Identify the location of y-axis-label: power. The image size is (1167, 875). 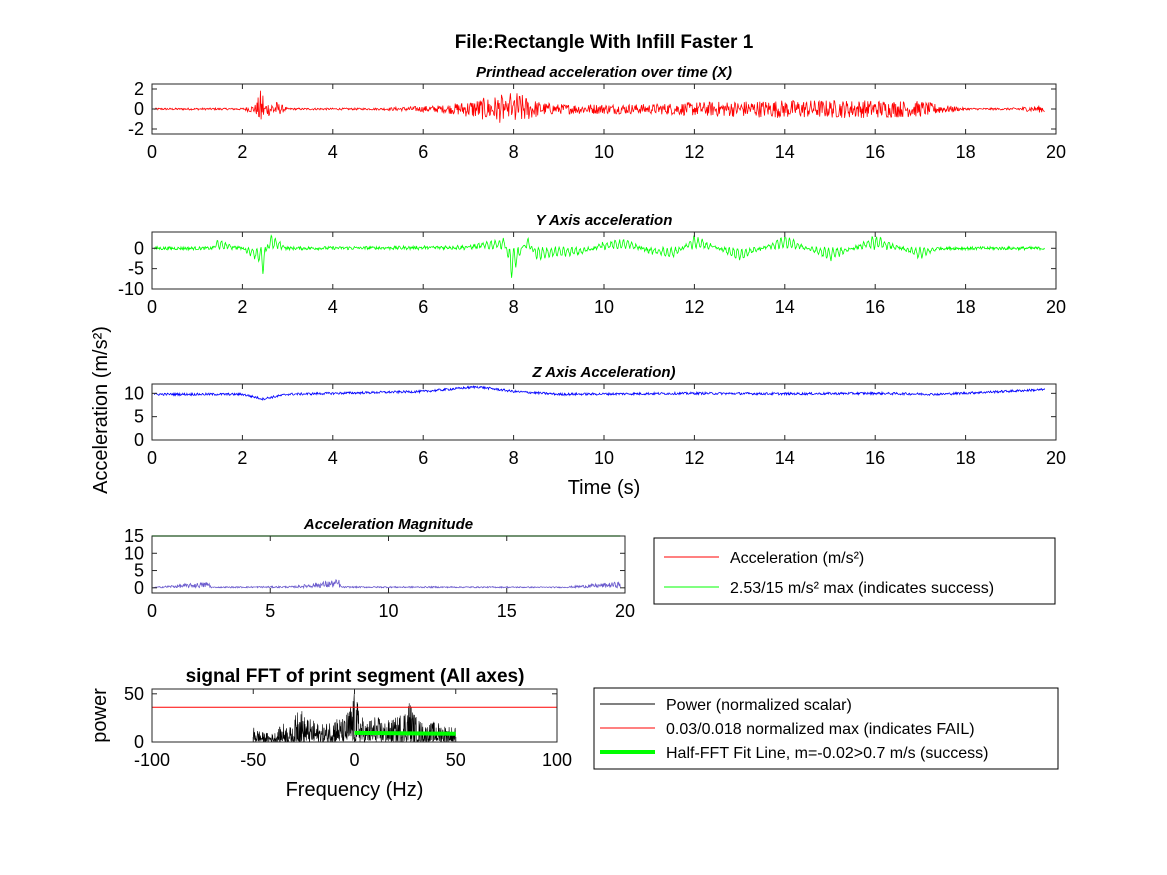
(100, 715).